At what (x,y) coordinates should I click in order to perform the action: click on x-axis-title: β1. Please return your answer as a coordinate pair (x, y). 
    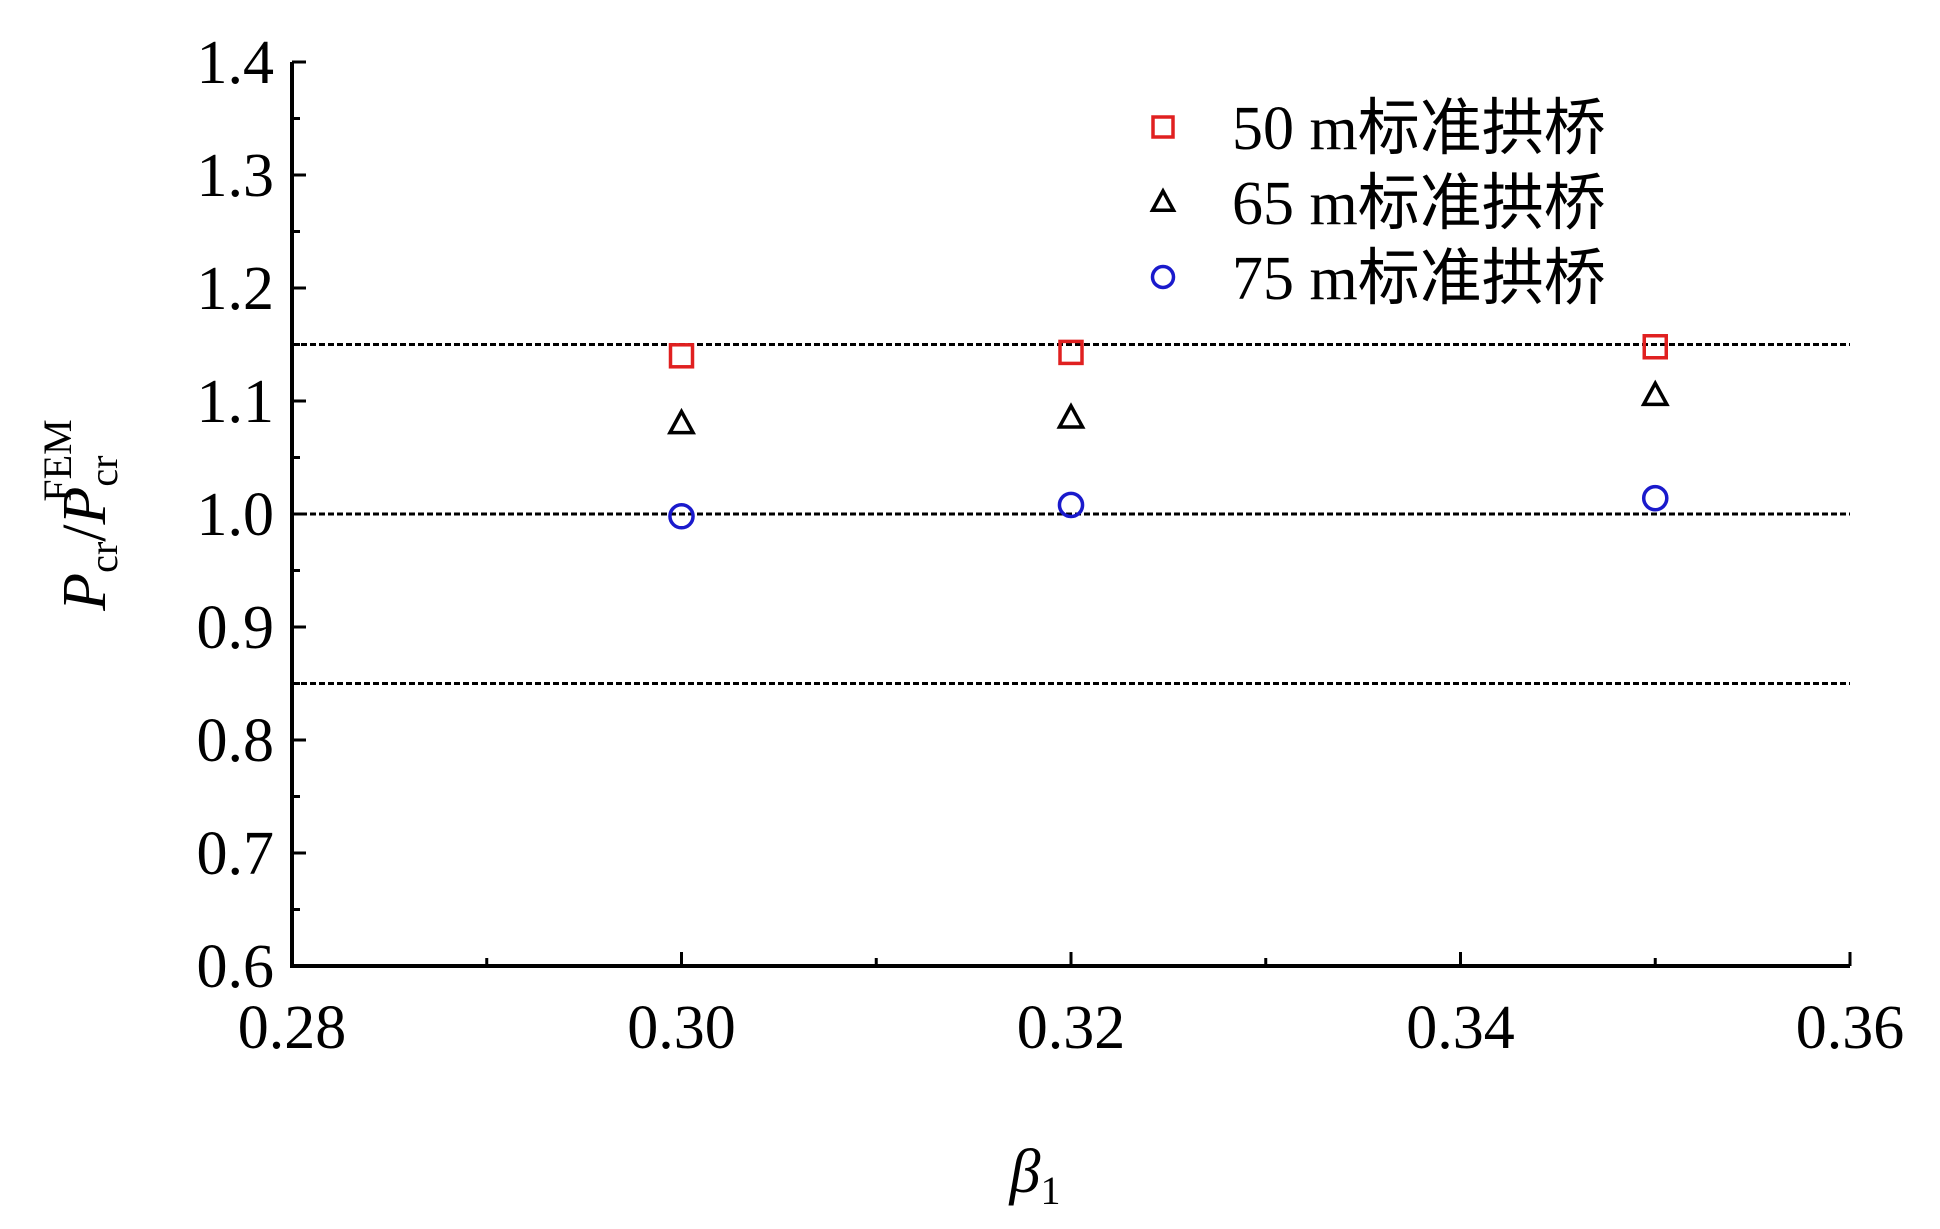
    Looking at the image, I should click on (1035, 1175).